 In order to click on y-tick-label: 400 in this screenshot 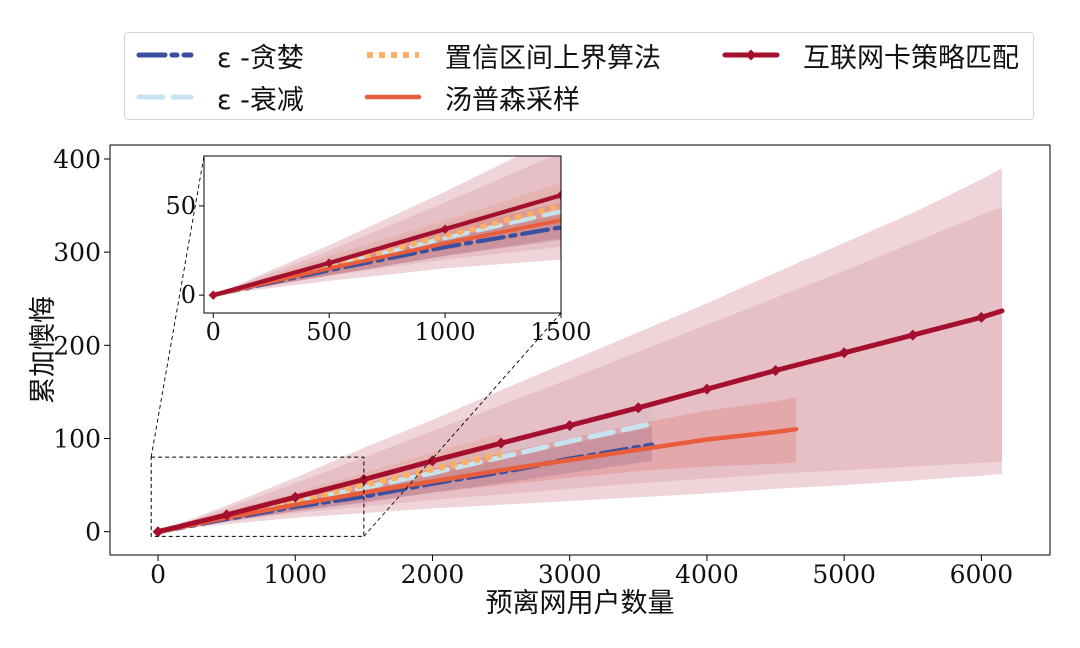, I will do `click(77, 159)`.